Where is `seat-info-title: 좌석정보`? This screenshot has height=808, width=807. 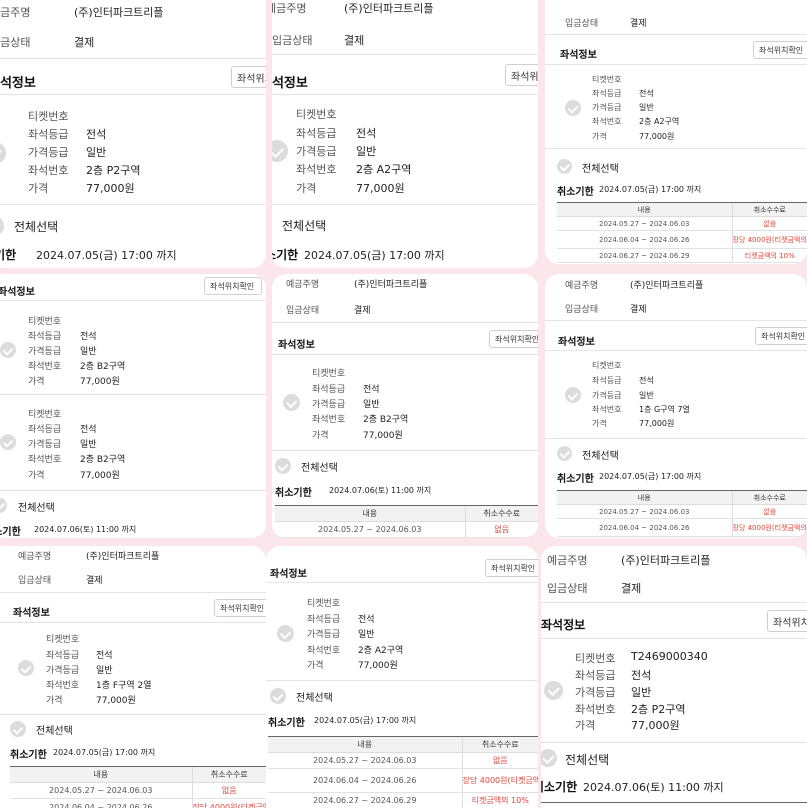 seat-info-title: 좌석정보 is located at coordinates (18, 83).